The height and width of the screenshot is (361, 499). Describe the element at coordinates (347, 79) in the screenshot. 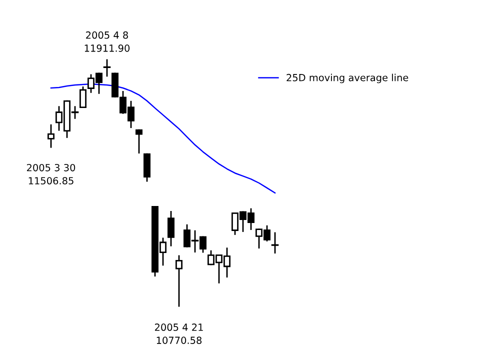

I see `legend-label: 25D moving average line` at that location.